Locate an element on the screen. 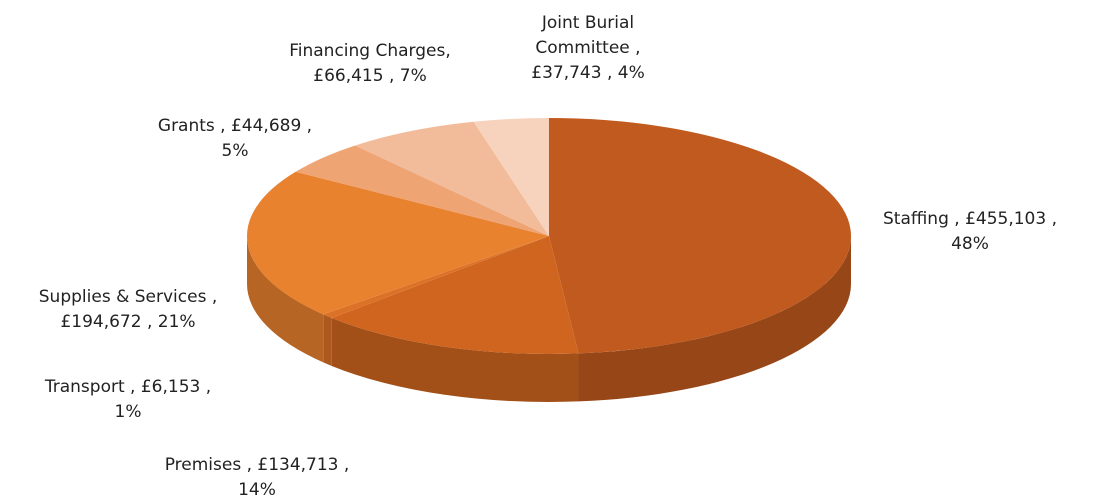 Image resolution: width=1097 pixels, height=504 pixels. data-label-staffing: Staffing , £455,103 , 48% is located at coordinates (970, 231).